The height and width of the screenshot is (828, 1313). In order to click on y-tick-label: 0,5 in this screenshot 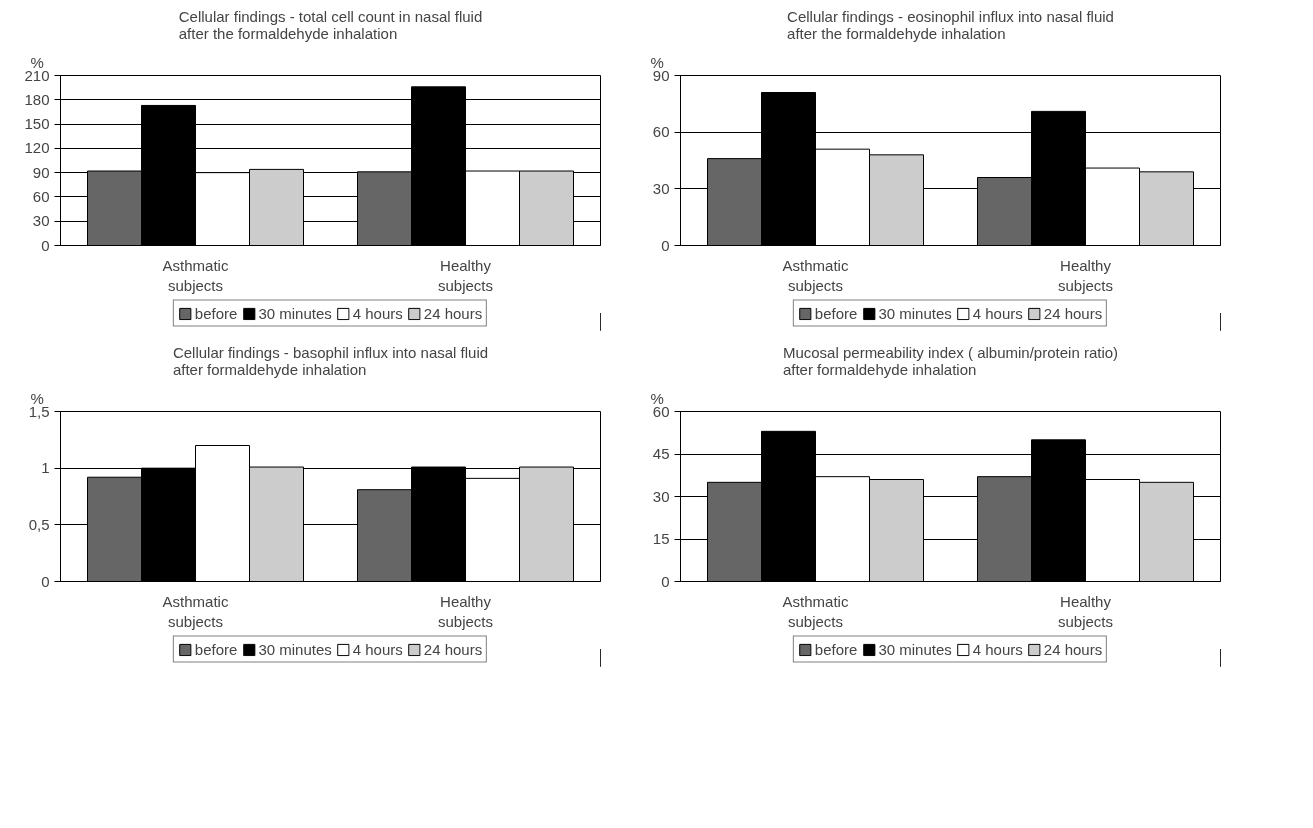, I will do `click(39, 524)`.